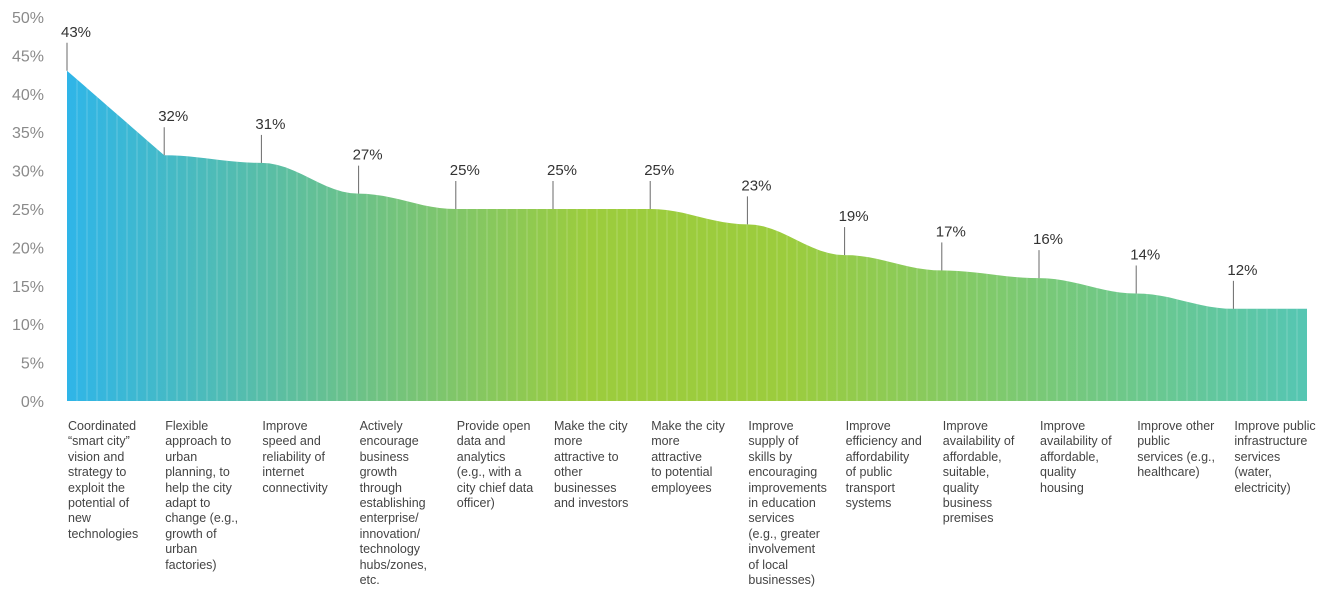 The height and width of the screenshot is (597, 1325). Describe the element at coordinates (28, 248) in the screenshot. I see `y-tick-label: 20%` at that location.